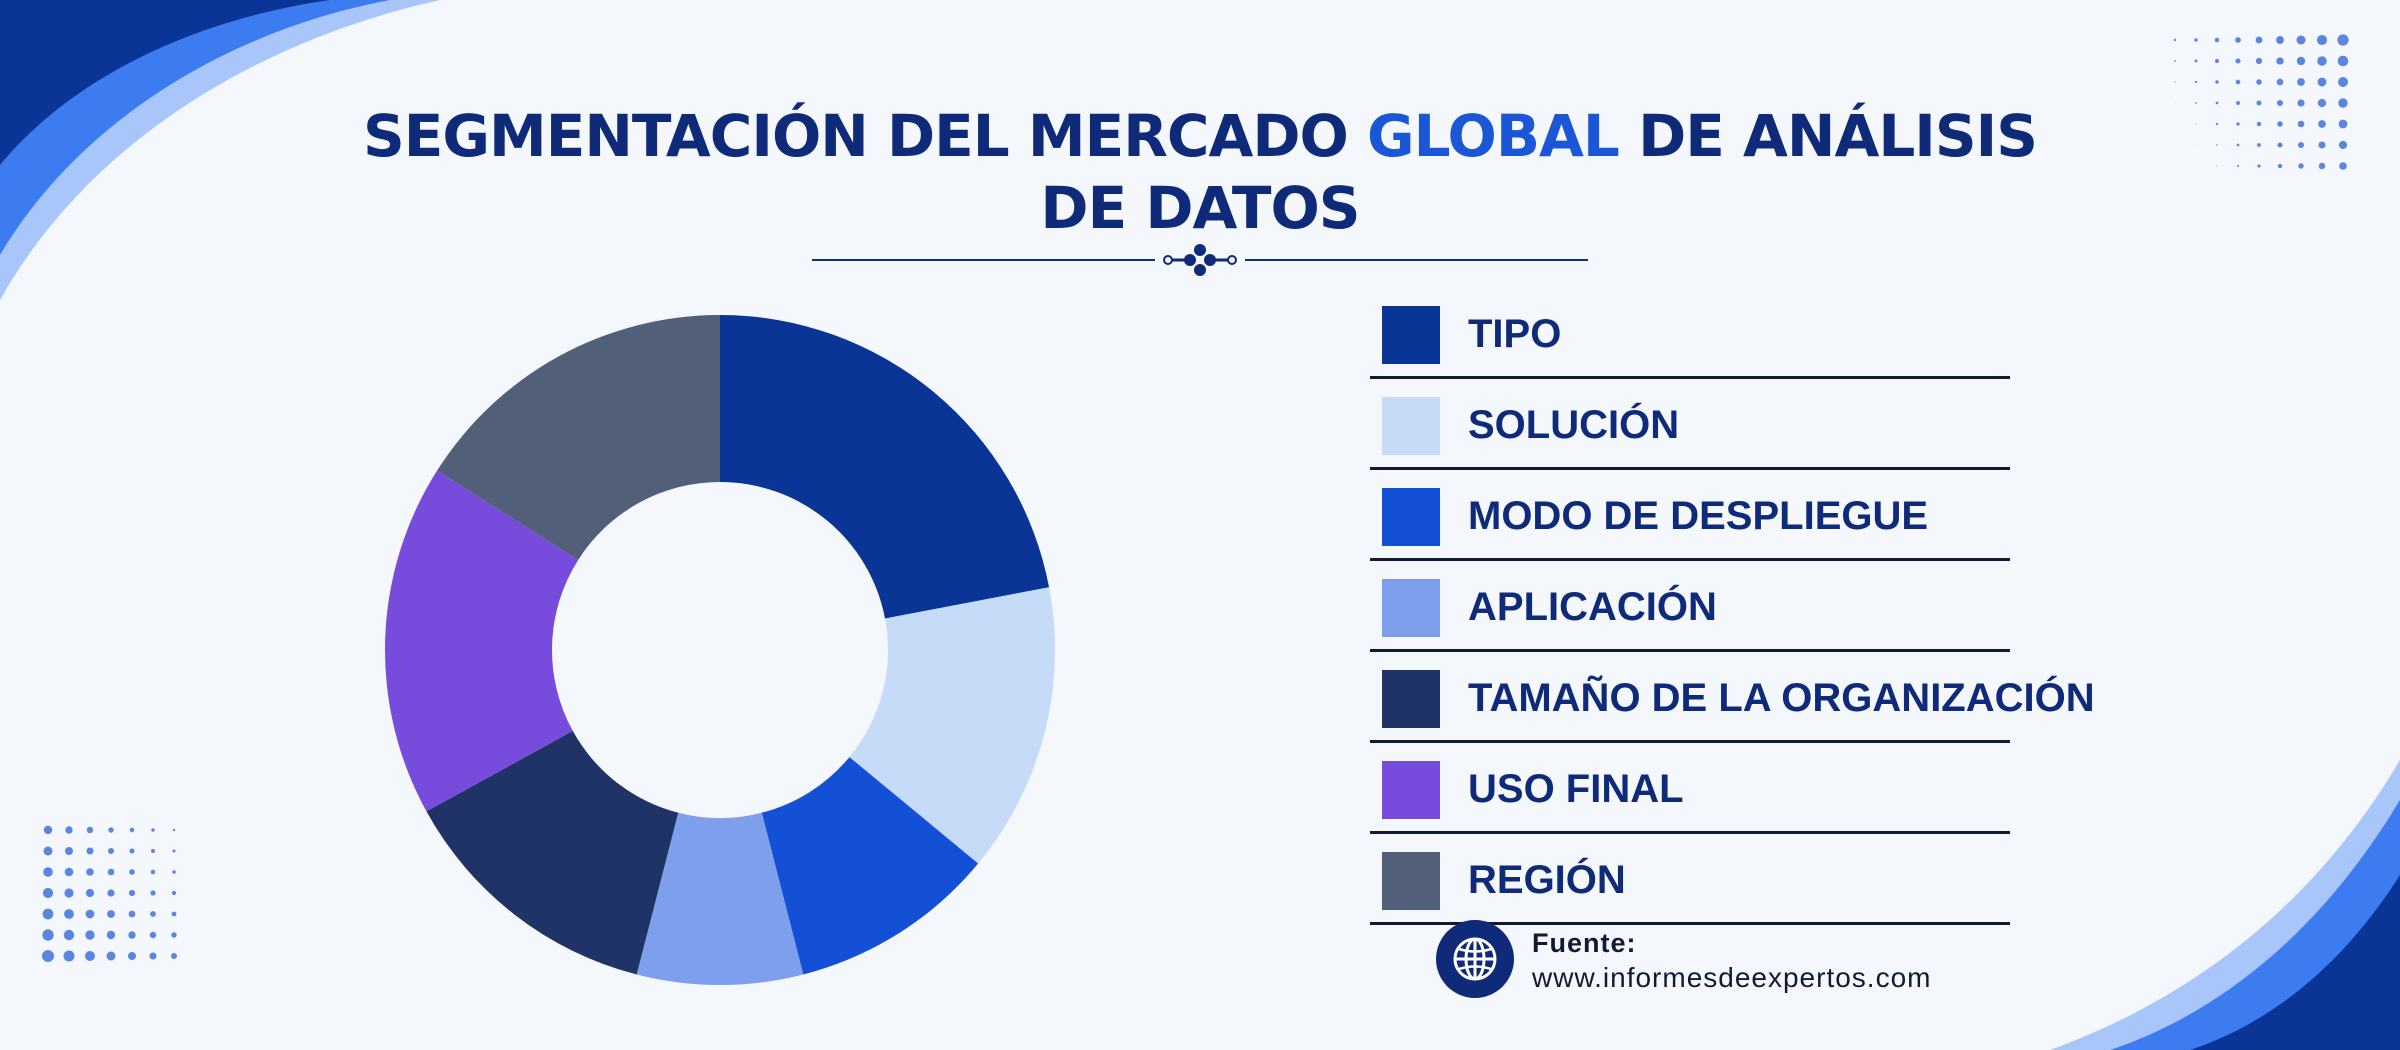 The height and width of the screenshot is (1050, 2400). What do you see at coordinates (1547, 880) in the screenshot?
I see `legend-label: REGIÓN` at bounding box center [1547, 880].